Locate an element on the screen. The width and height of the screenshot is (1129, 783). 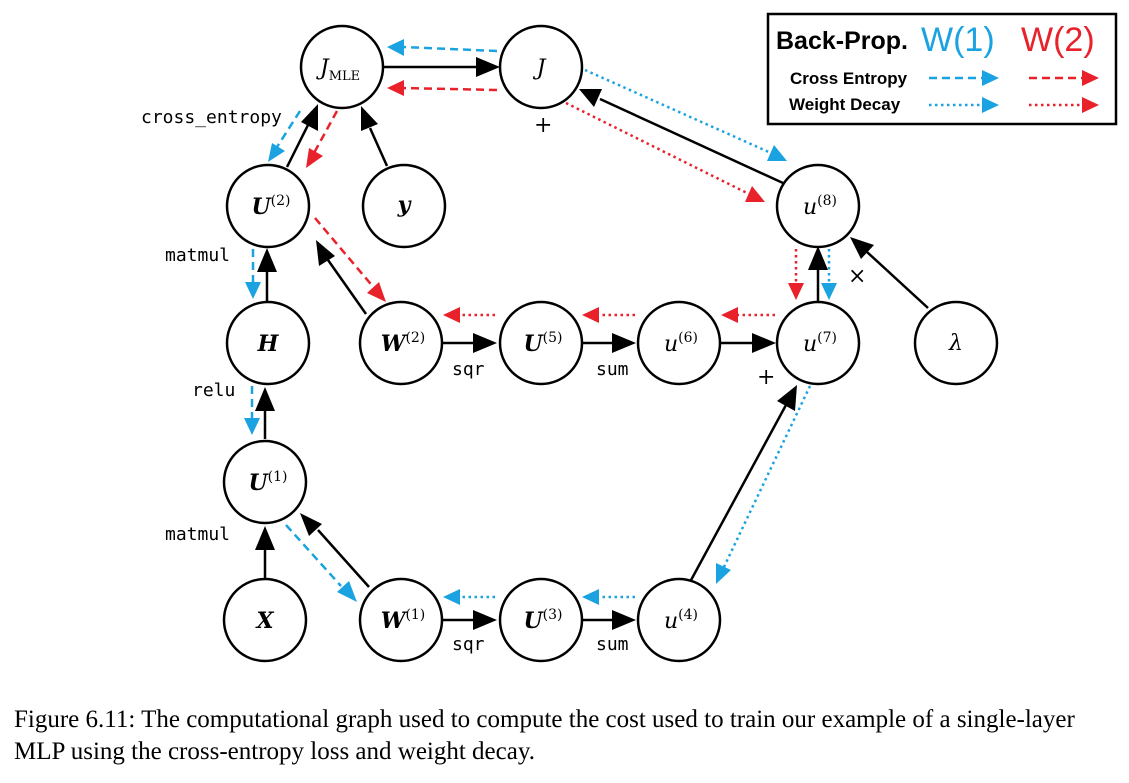
node-y-circle is located at coordinates (404, 206).